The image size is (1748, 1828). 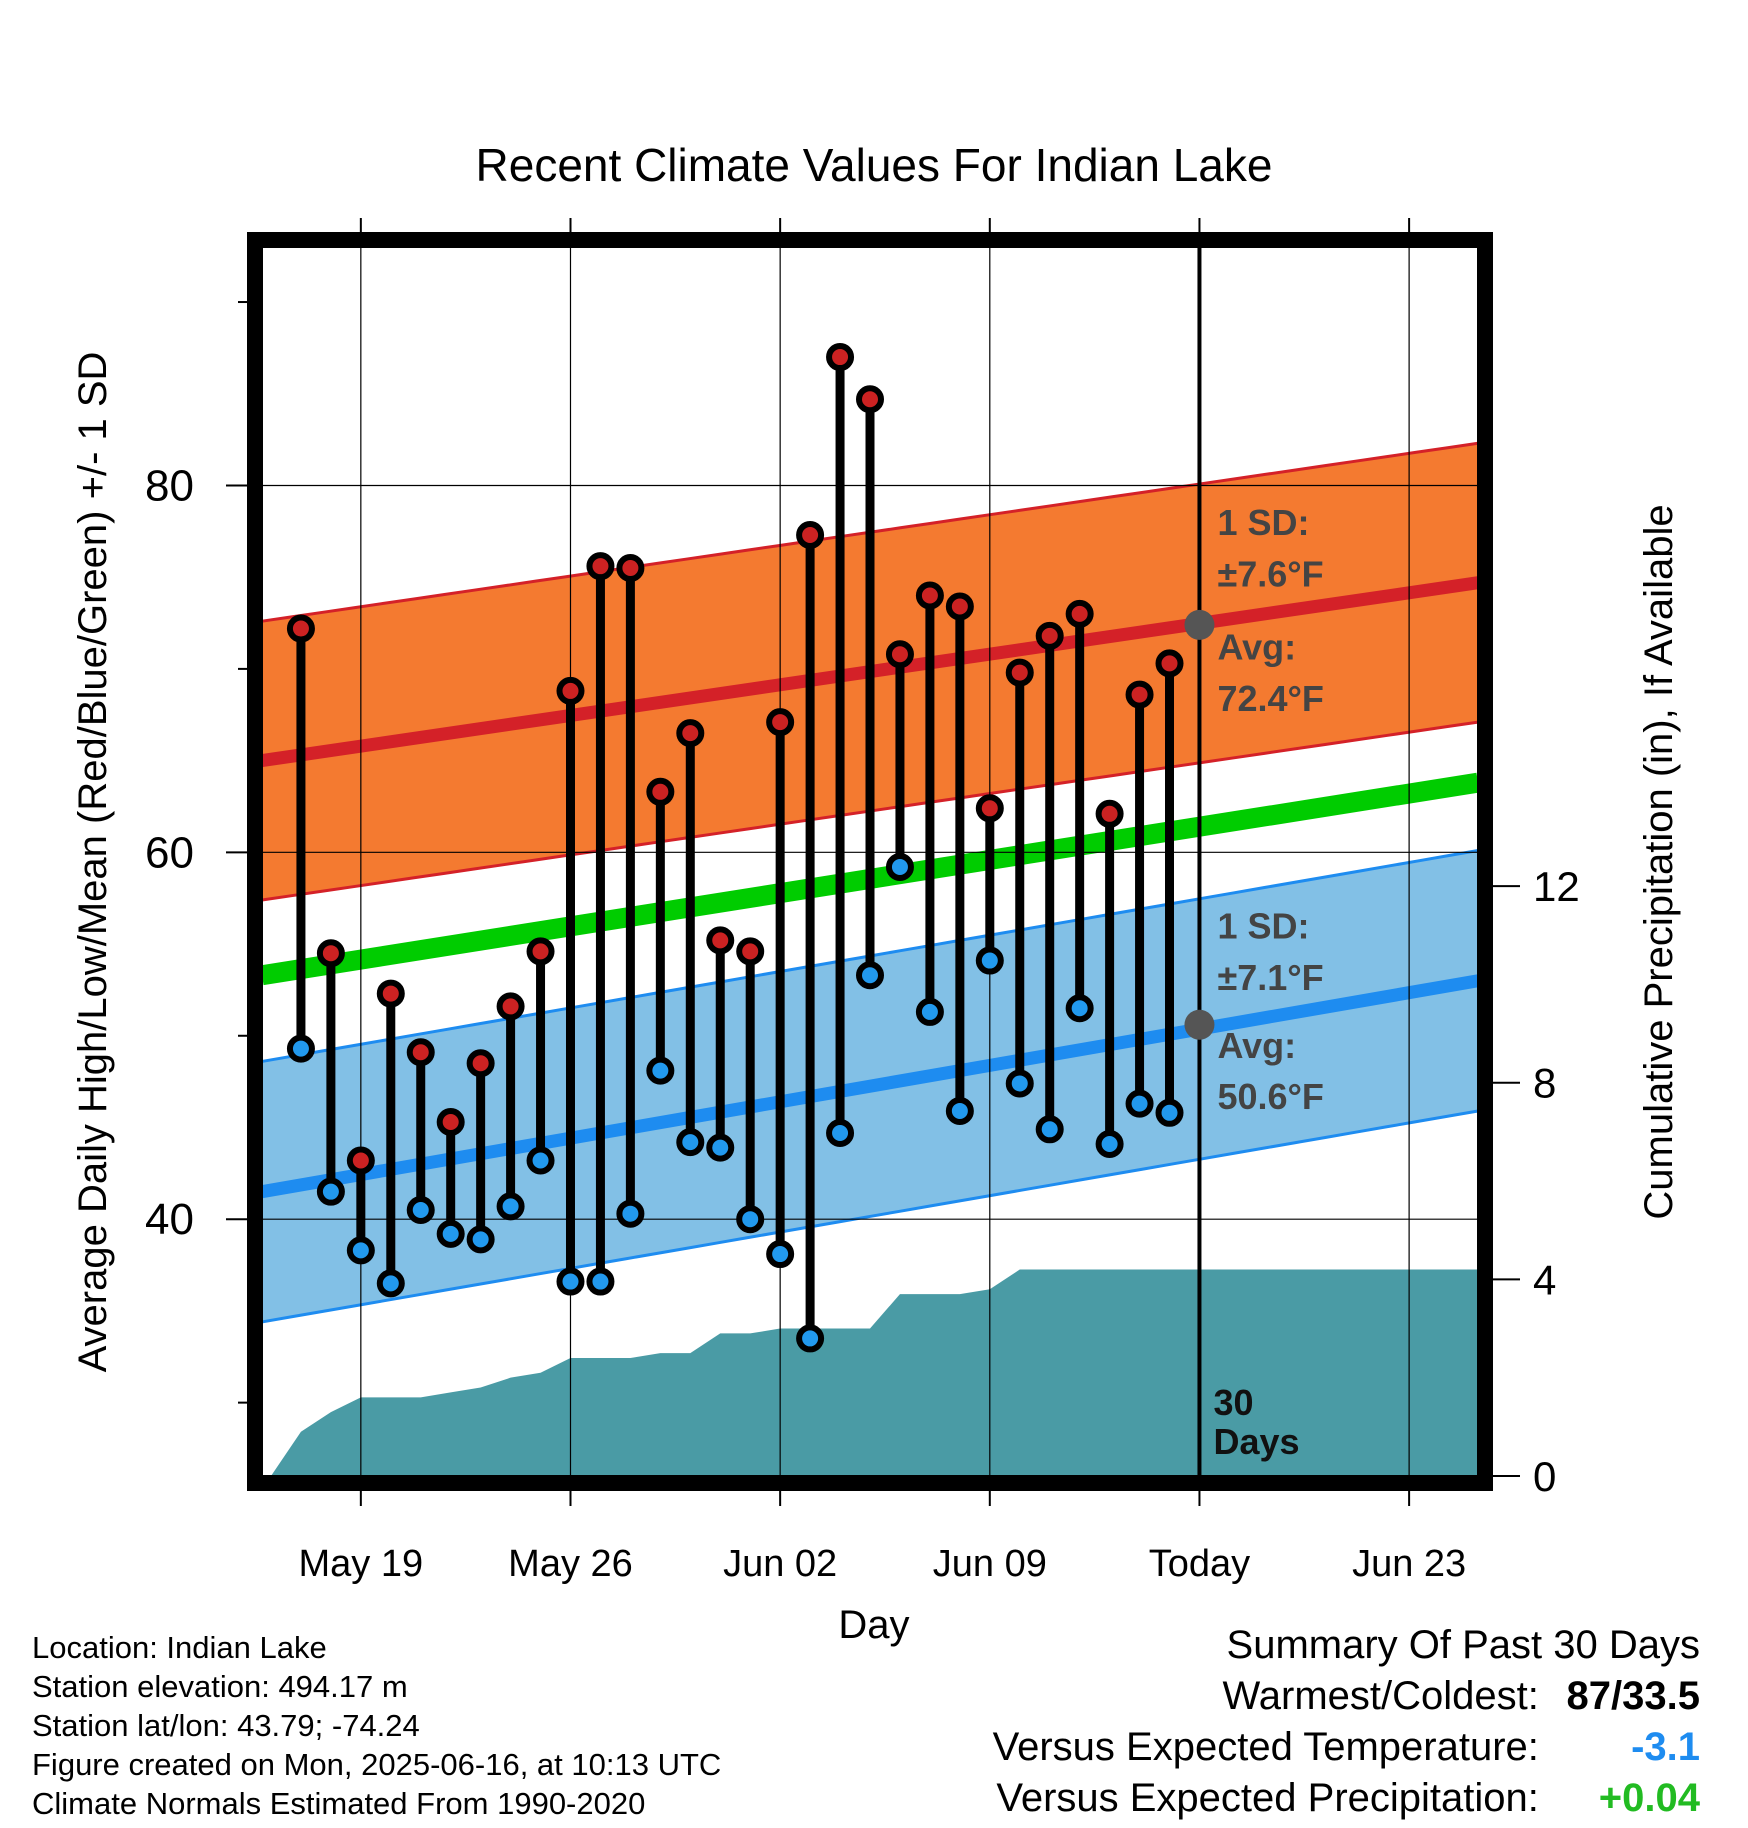 What do you see at coordinates (1649, 1798) in the screenshot?
I see `precip-value: +0.04` at bounding box center [1649, 1798].